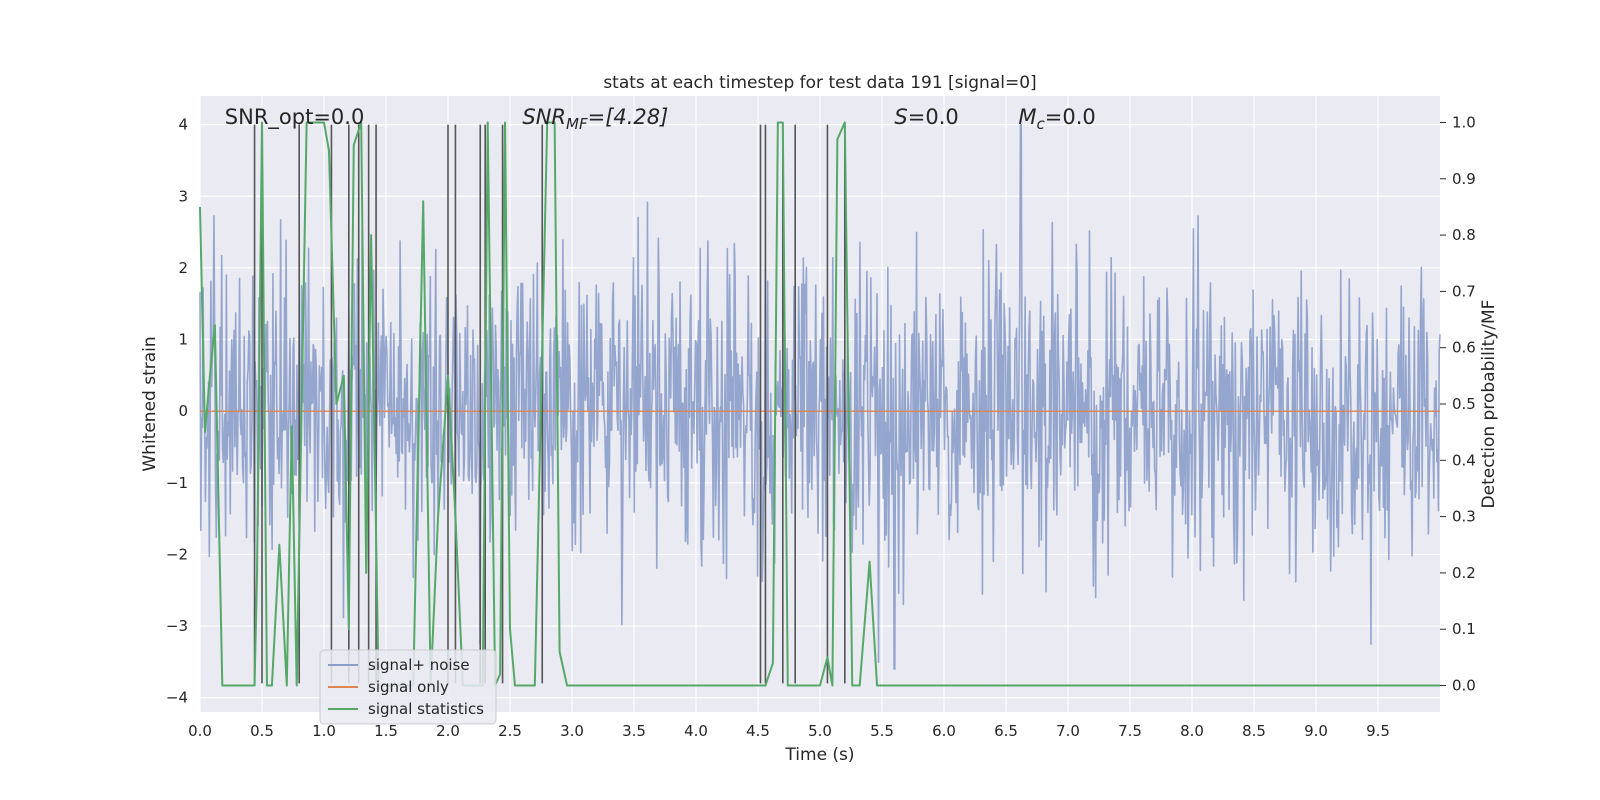  I want to click on x-tick-label: 9.5, so click(1378, 731).